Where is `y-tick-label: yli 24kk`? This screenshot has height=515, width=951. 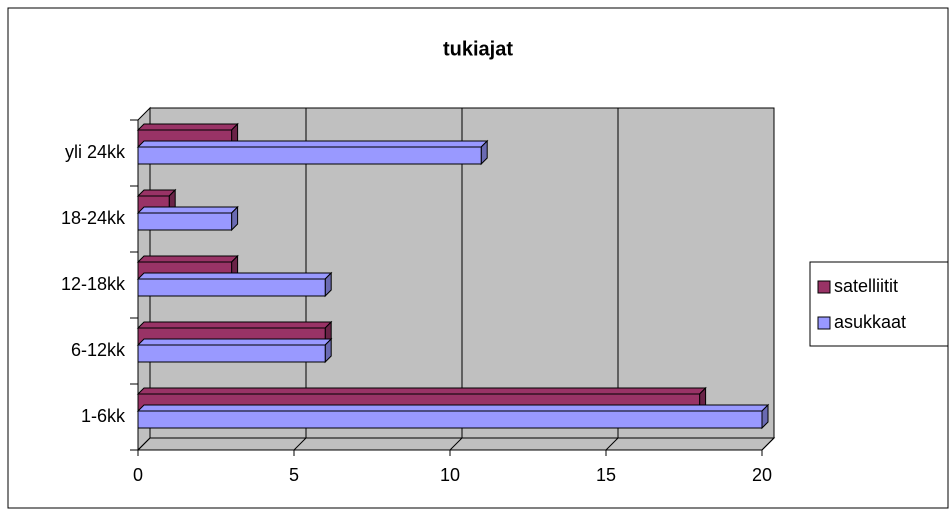 y-tick-label: yli 24kk is located at coordinates (95, 152).